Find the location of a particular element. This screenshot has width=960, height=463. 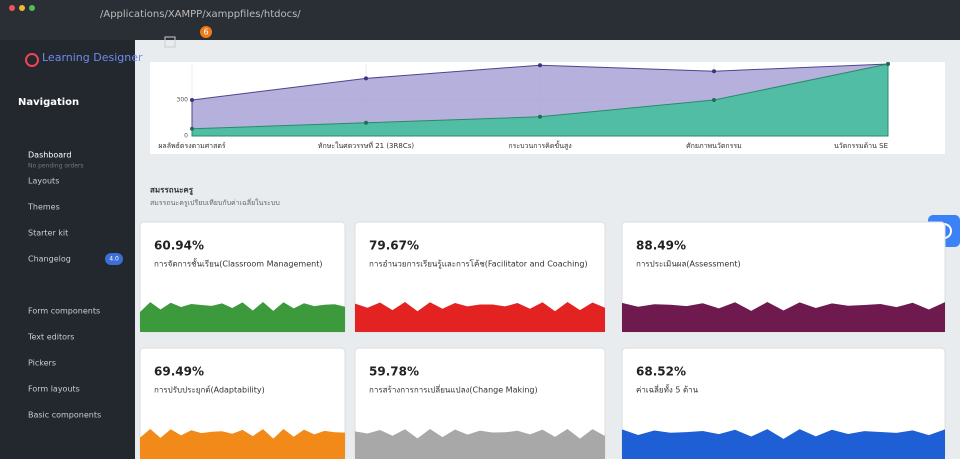

address: /Applications/XAMPP/xamppfiles/htdocs/ is located at coordinates (200, 14).